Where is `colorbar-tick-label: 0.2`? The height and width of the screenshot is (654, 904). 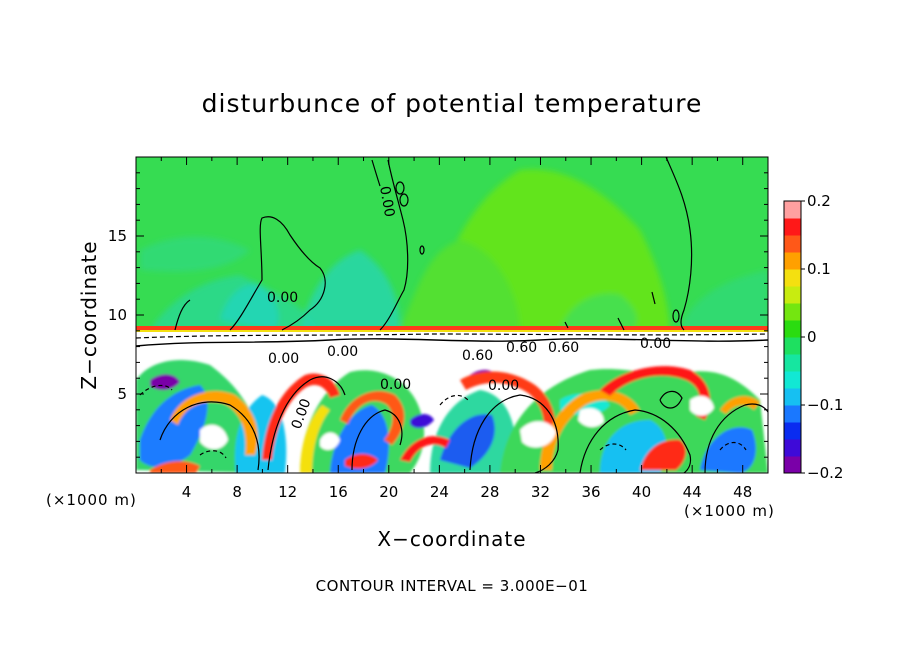
colorbar-tick-label: 0.2 is located at coordinates (819, 201).